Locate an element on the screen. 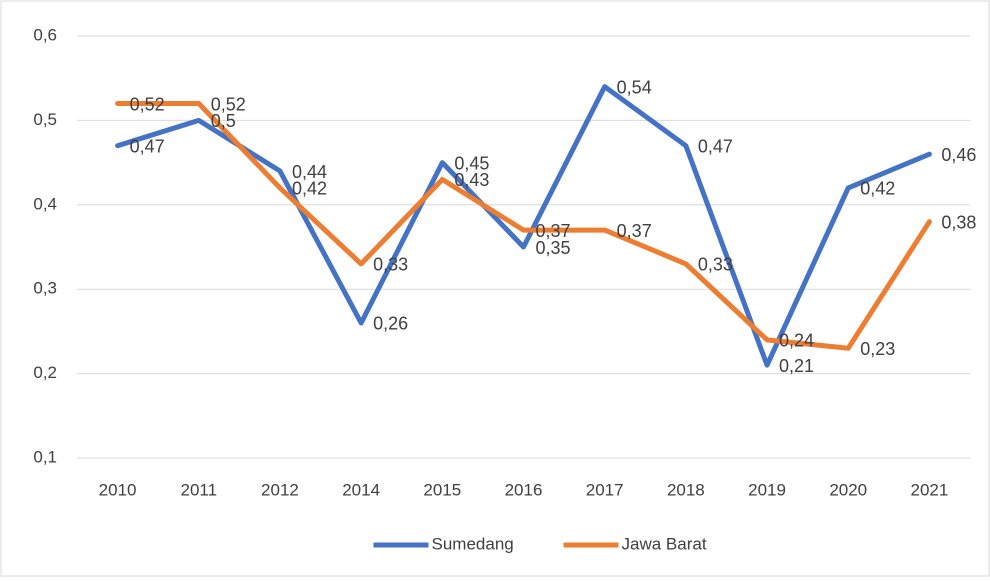 The height and width of the screenshot is (582, 990). data-label: 0,46 is located at coordinates (958, 155).